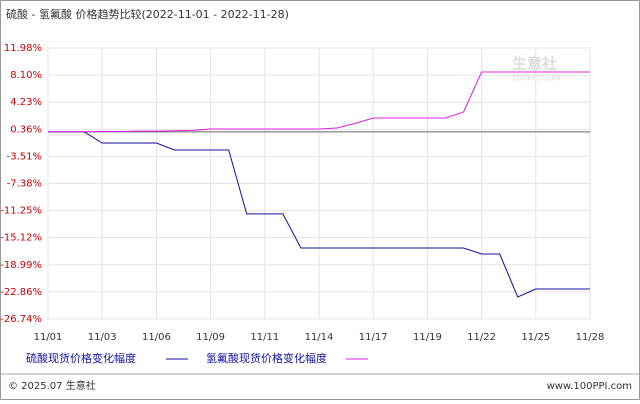 This screenshot has width=640, height=404. I want to click on x-tick-label: 11/11, so click(264, 337).